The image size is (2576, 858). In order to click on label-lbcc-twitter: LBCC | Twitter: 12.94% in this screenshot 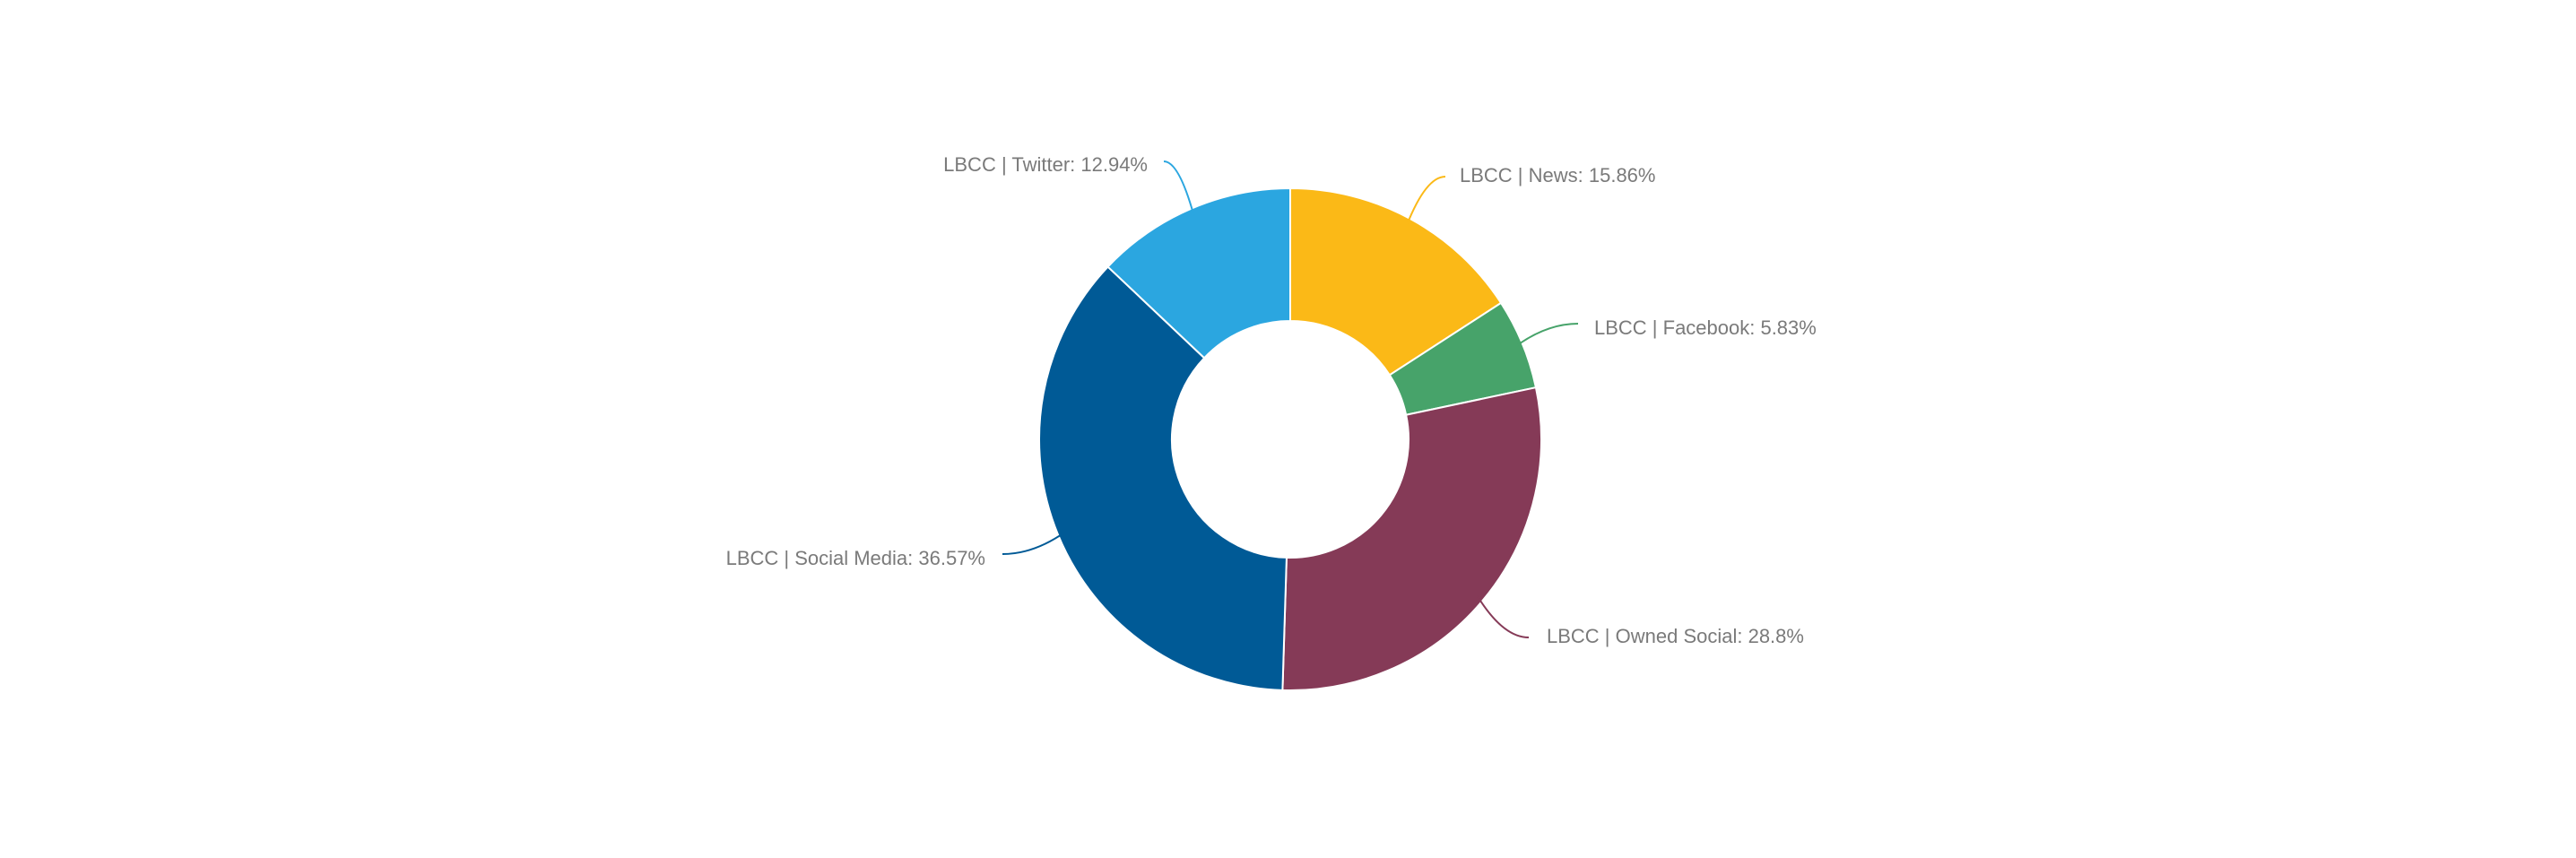, I will do `click(1045, 164)`.